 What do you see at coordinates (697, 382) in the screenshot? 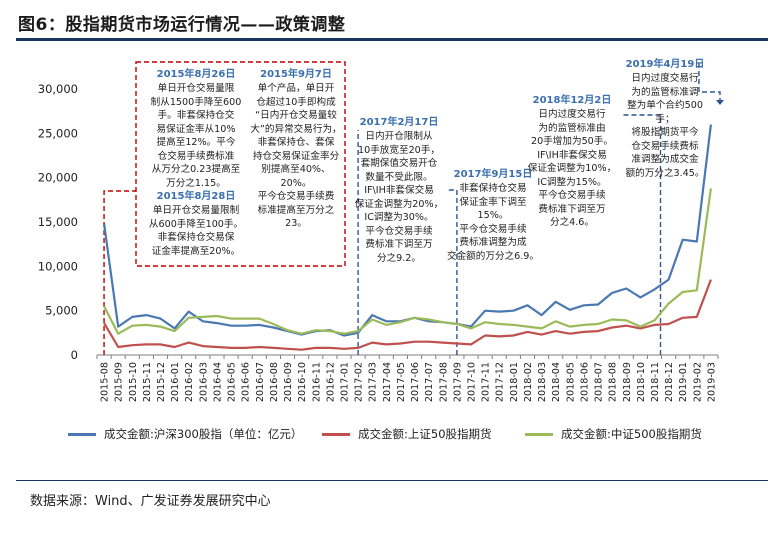
I see `x-tick-label: 2019-02` at bounding box center [697, 382].